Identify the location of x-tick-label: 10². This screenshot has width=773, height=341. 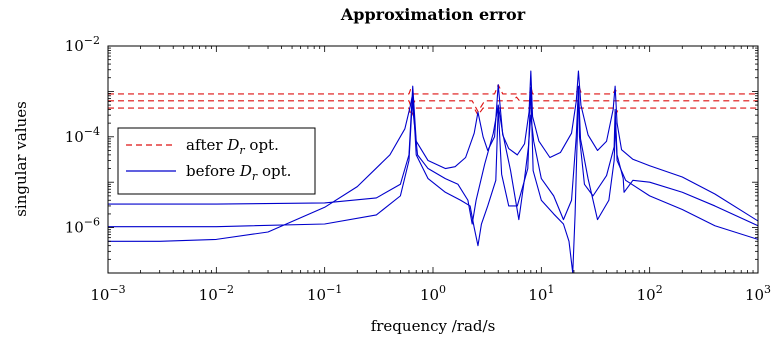
(650, 293).